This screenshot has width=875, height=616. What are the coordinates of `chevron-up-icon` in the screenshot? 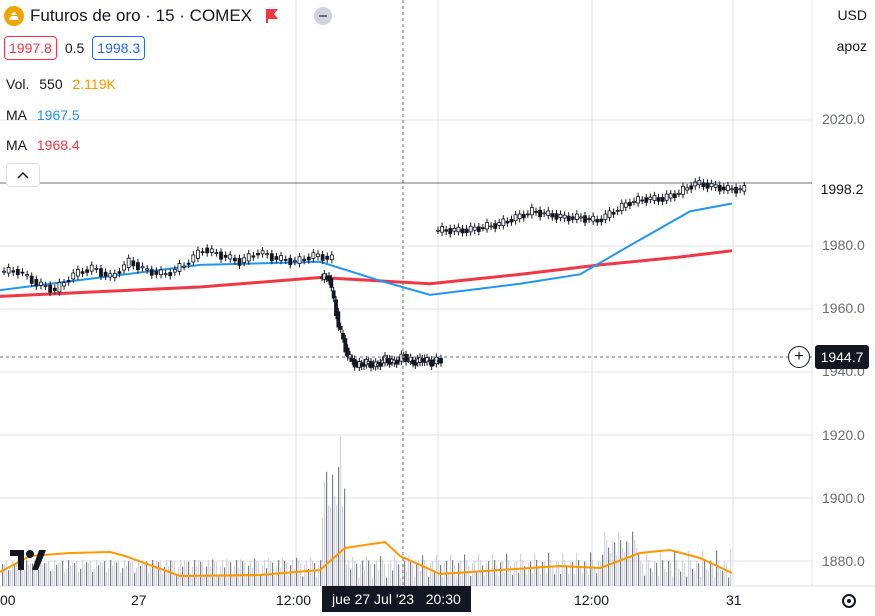 It's located at (23, 175).